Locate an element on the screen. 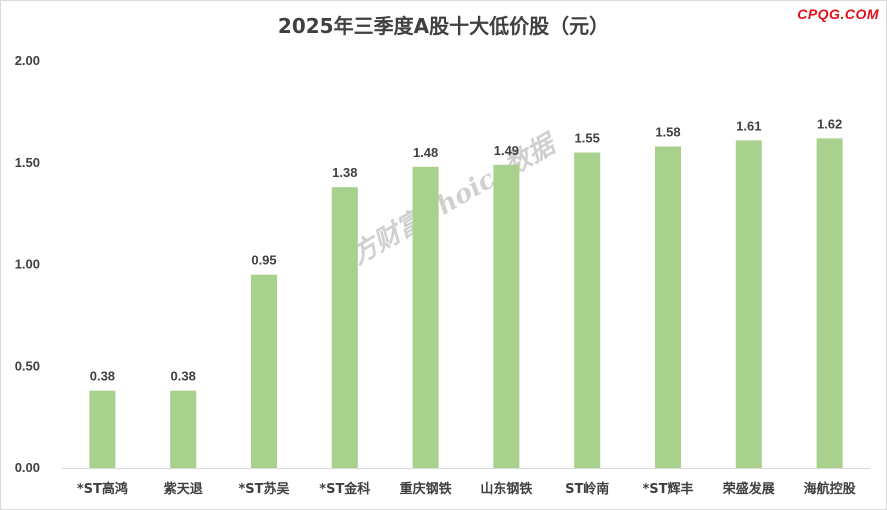 The width and height of the screenshot is (887, 510). x-tick-label: 荣盛发展 is located at coordinates (749, 489).